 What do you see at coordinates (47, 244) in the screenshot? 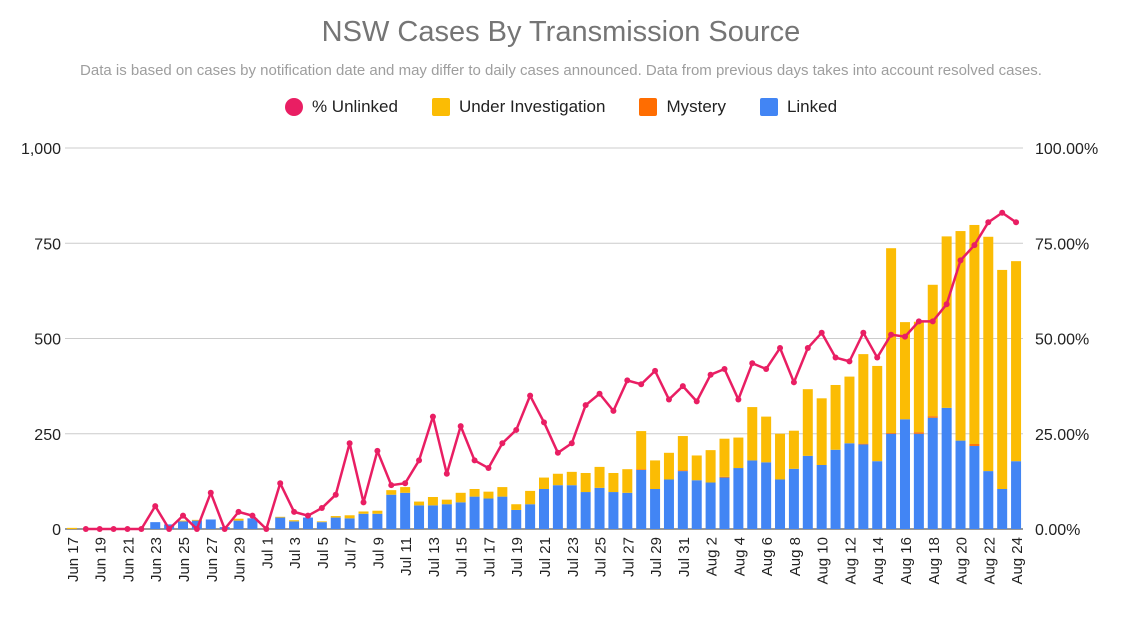
I see `y-tick-label-left: 750` at bounding box center [47, 244].